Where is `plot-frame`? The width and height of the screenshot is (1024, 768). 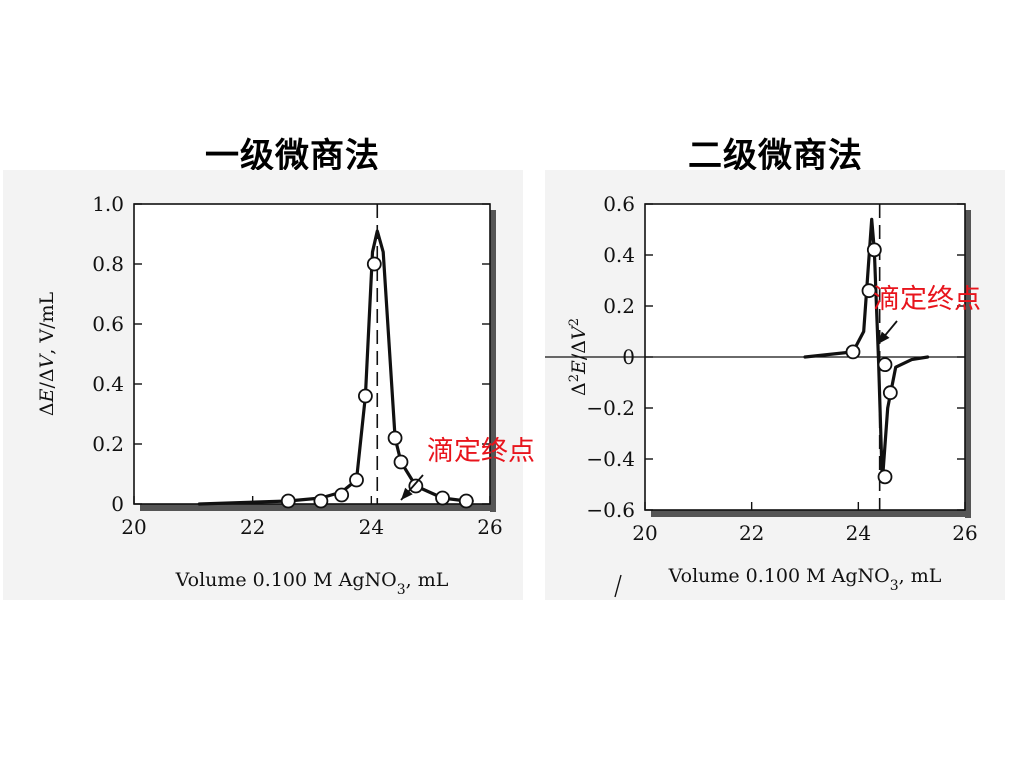
plot-frame is located at coordinates (312, 354).